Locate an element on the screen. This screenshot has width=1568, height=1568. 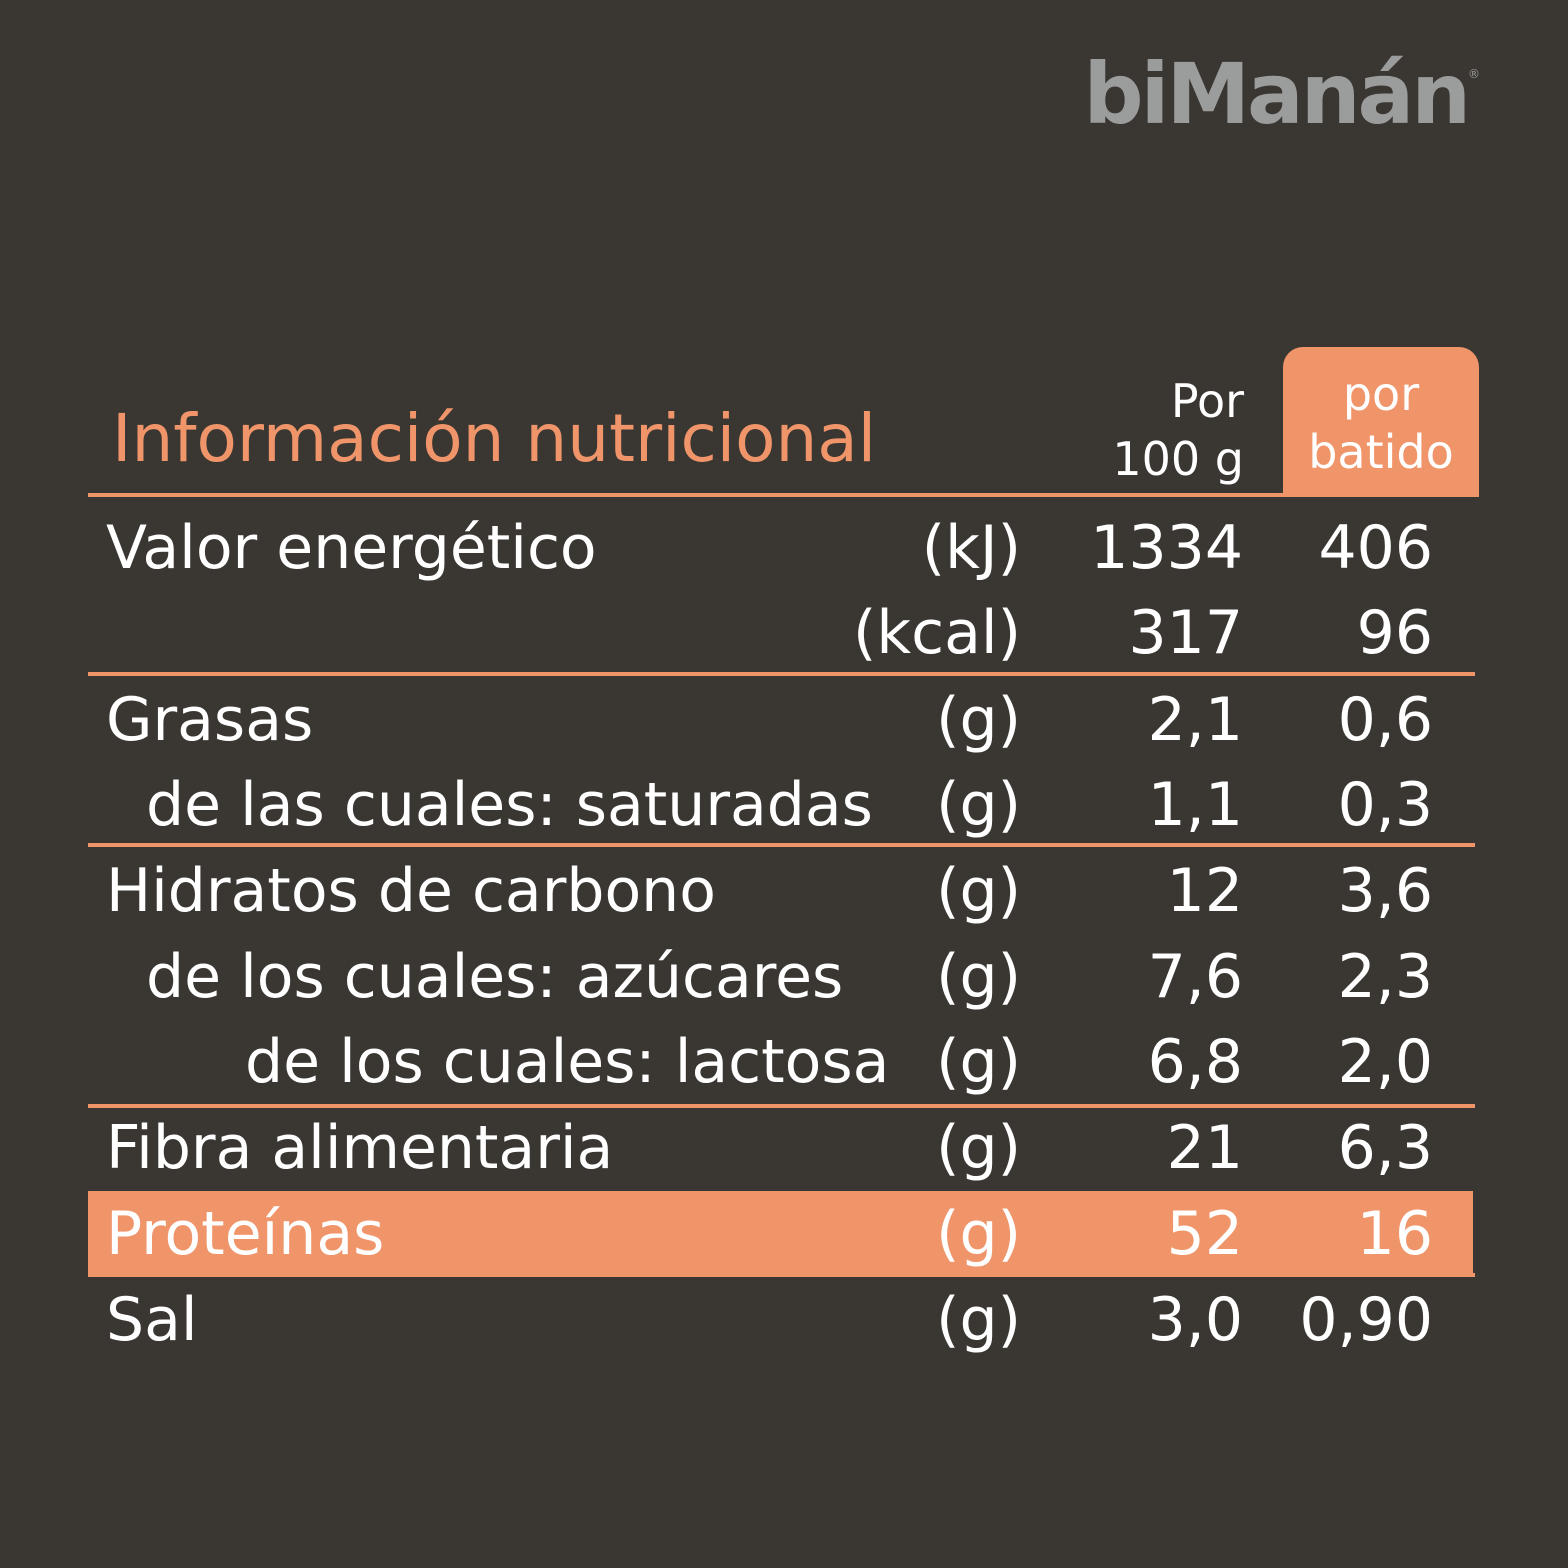
table-row-saturated-fat: de las cuales: saturadas (g) 1,1 0,3 is located at coordinates (780, 805).